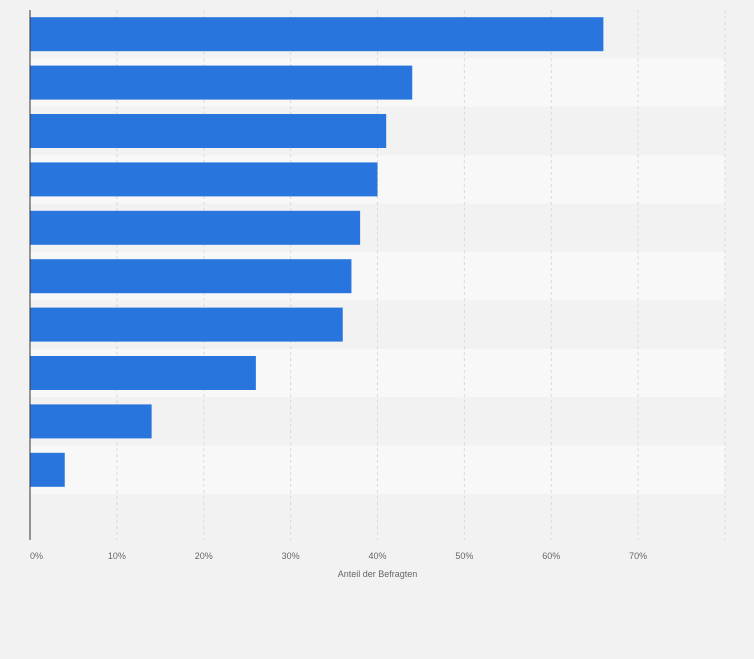 The width and height of the screenshot is (754, 659). Describe the element at coordinates (551, 556) in the screenshot. I see `x-tick-label: 60%` at that location.